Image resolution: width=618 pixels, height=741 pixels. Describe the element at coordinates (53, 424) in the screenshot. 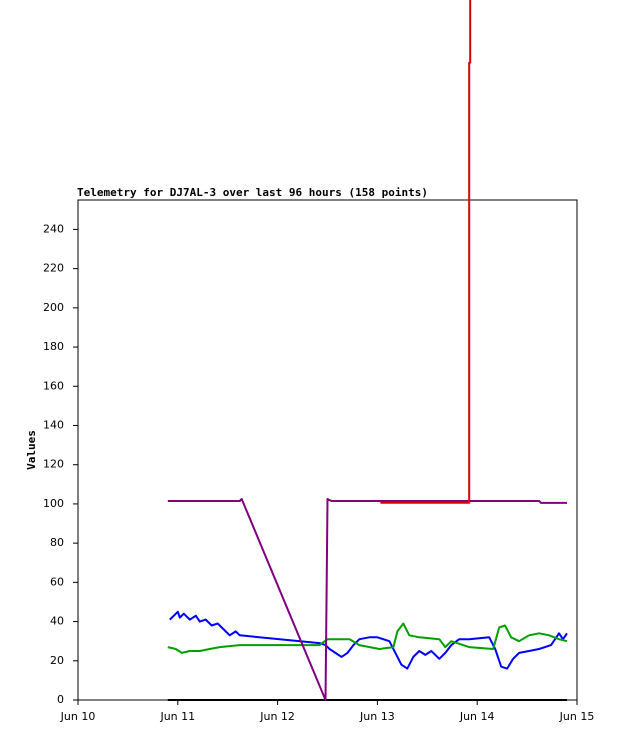

I see `y-tick-label: 140` at that location.